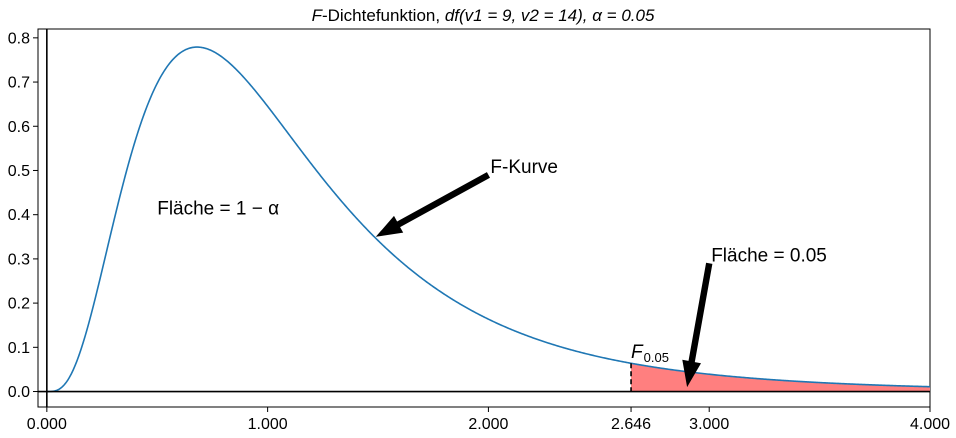 The image size is (956, 438). I want to click on x-tick-label: 0.000, so click(47, 424).